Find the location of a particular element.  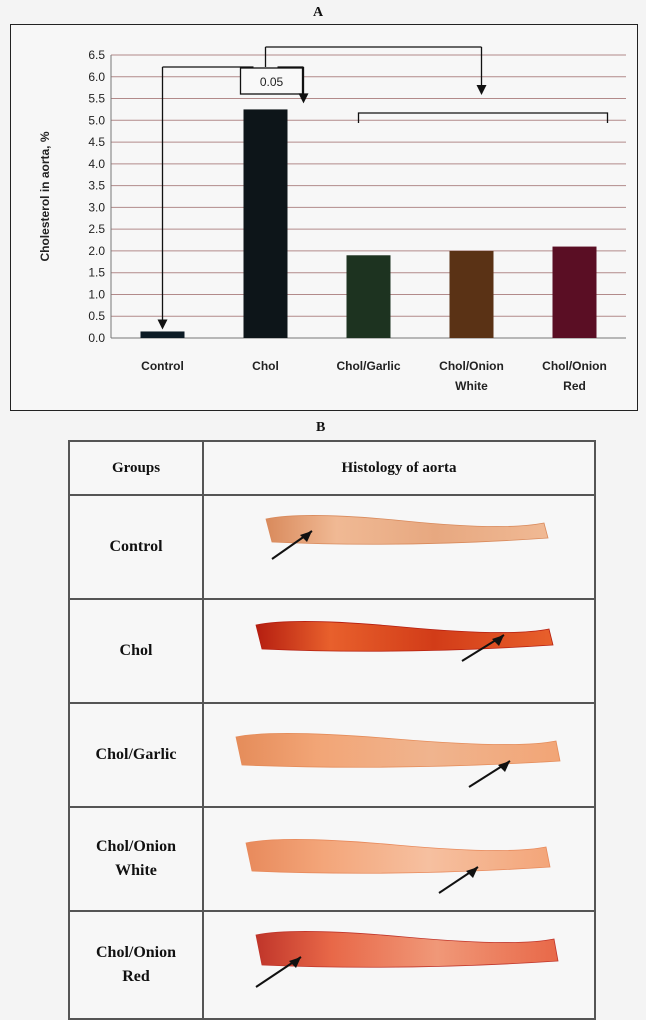

bracket-treatments is located at coordinates (483, 117).